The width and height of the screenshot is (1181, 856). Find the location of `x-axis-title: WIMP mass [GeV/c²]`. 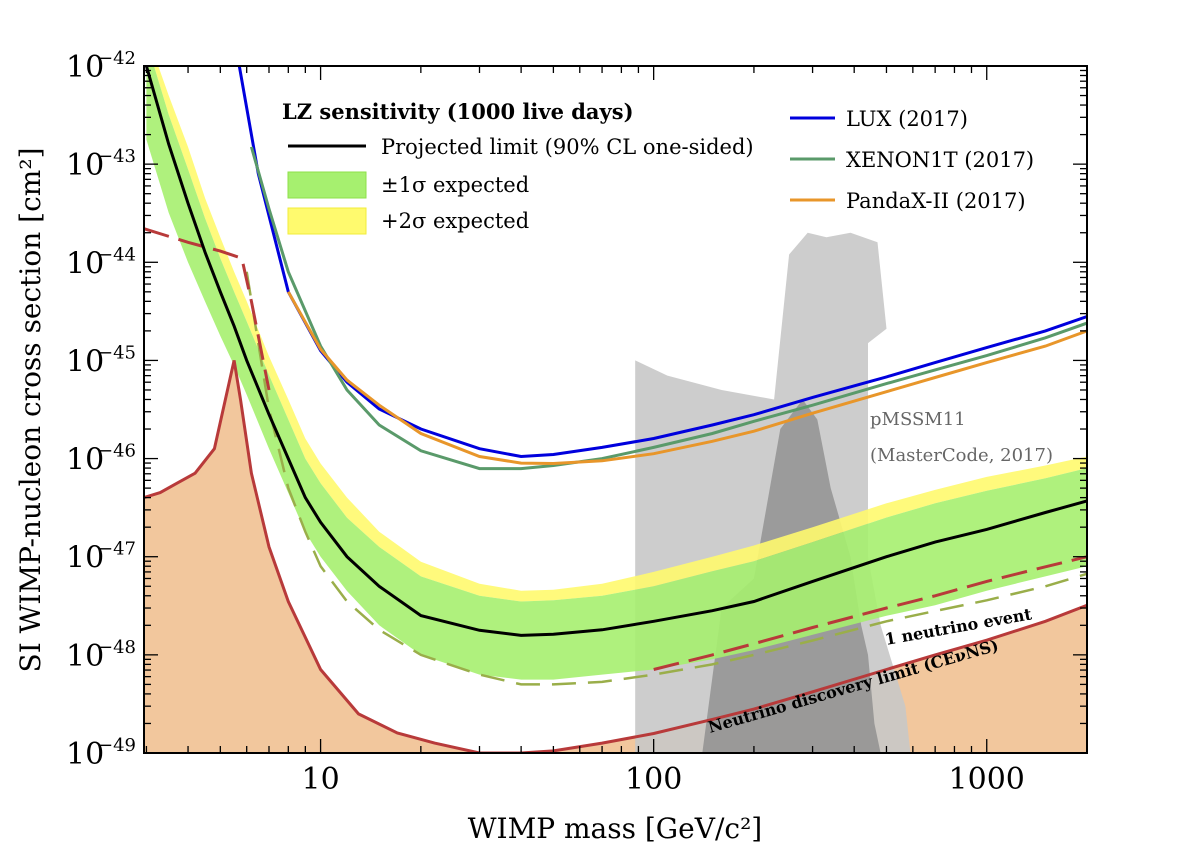

x-axis-title: WIMP mass [GeV/c²] is located at coordinates (615, 828).